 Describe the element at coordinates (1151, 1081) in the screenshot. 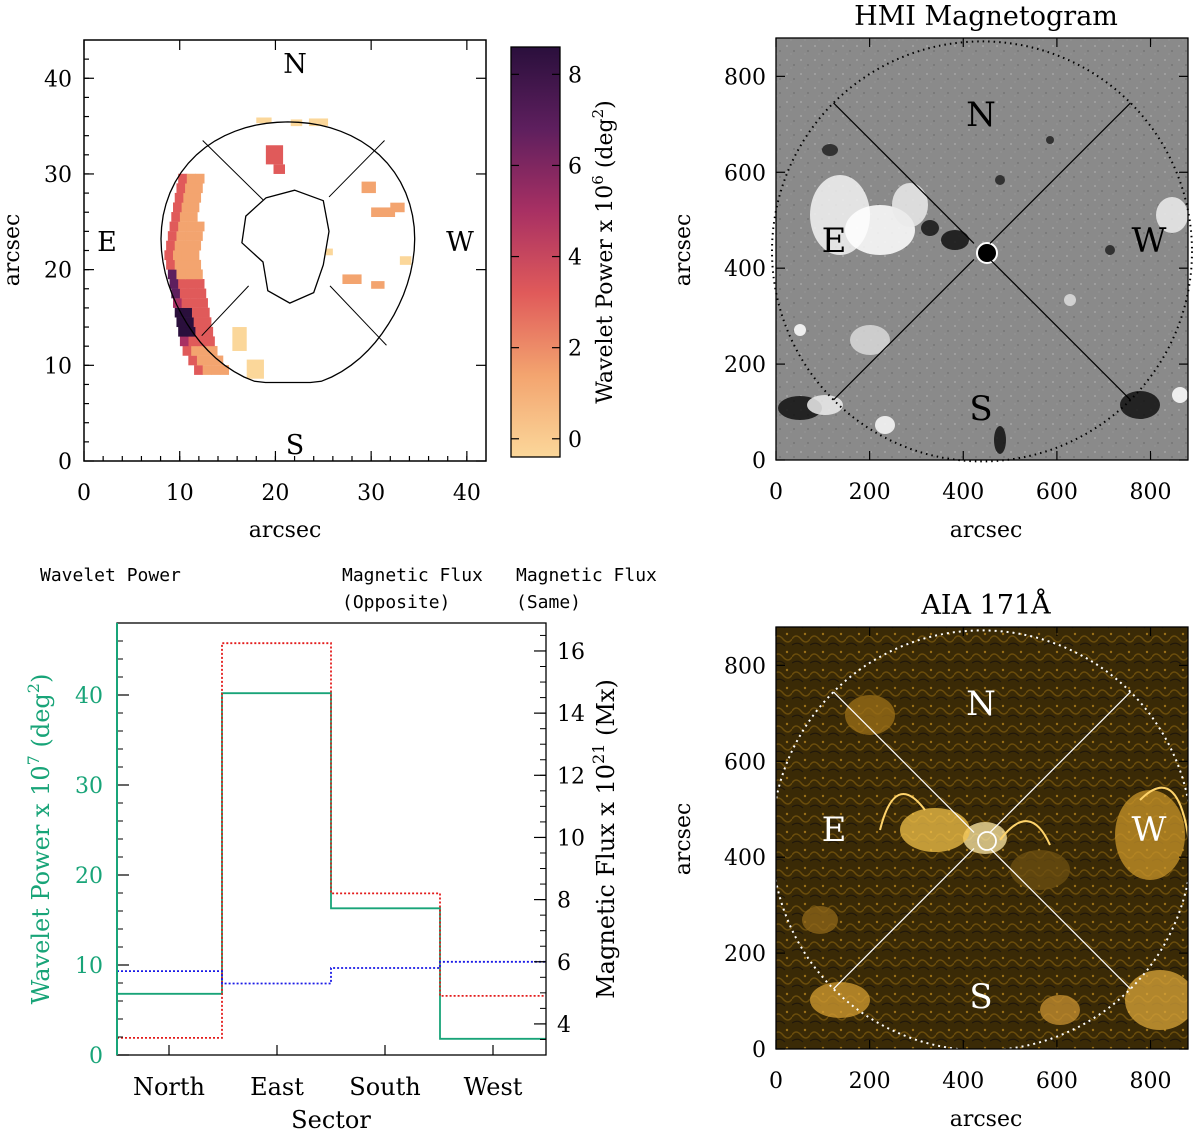

I see `x-tick-label: 800` at that location.